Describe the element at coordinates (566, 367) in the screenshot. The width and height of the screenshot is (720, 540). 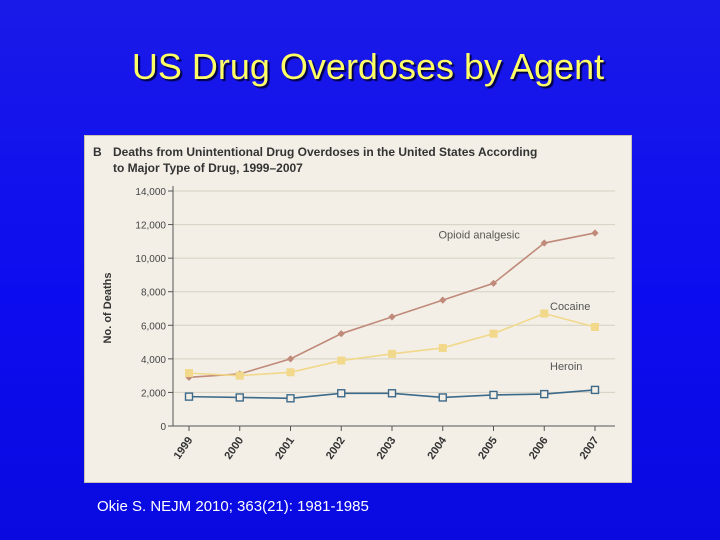
I see `series-label: Heroin` at that location.